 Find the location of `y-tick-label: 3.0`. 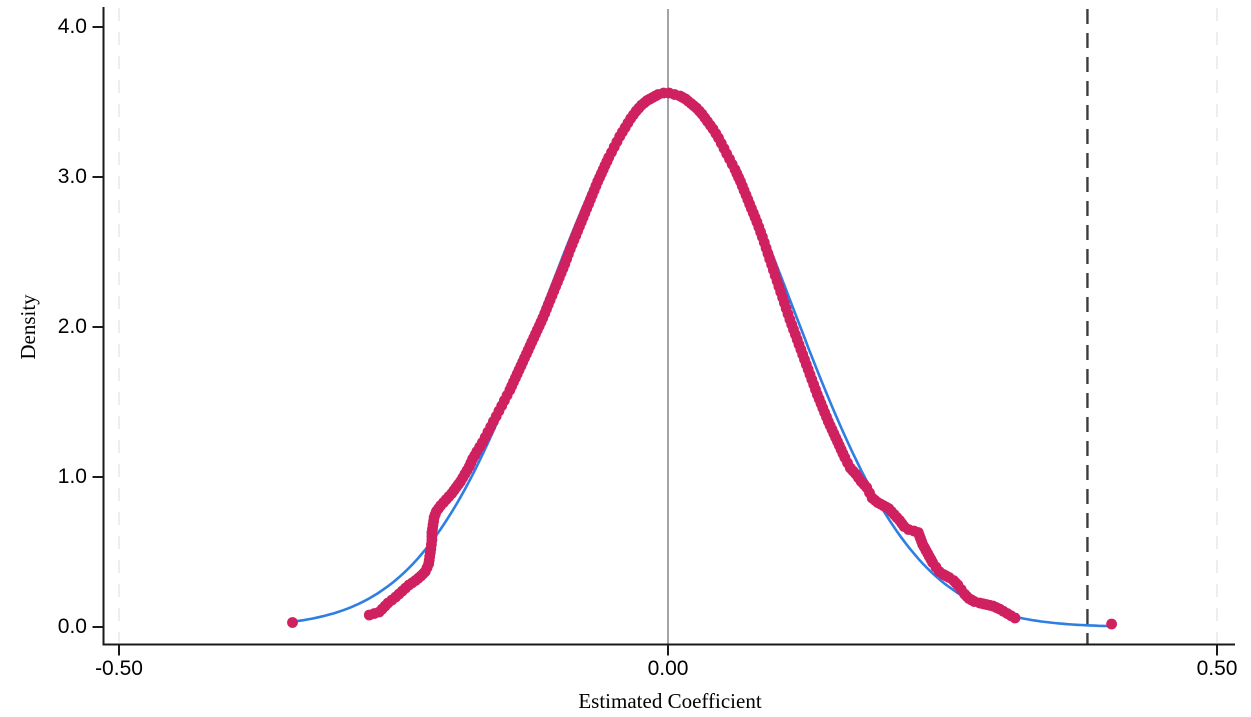

y-tick-label: 3.0 is located at coordinates (72, 176).